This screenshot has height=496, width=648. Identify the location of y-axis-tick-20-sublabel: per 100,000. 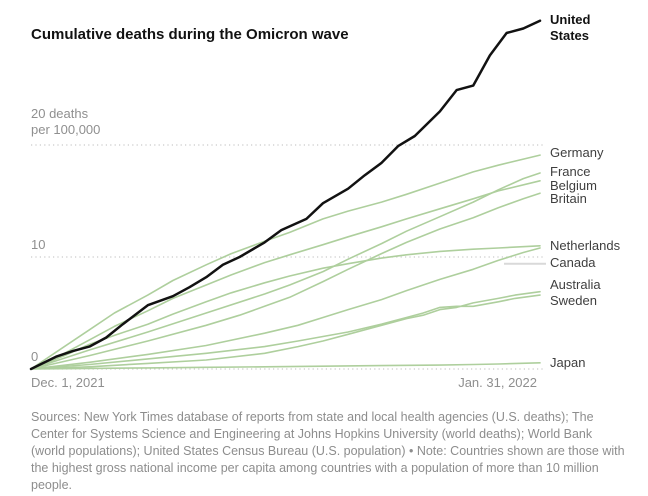
(66, 129).